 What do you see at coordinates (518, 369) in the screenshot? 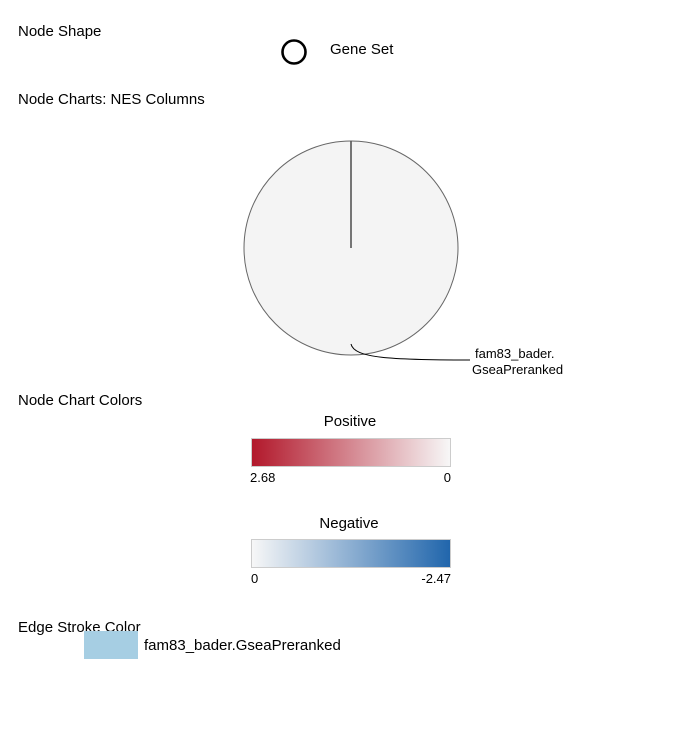
I see `slice-label-line2: GseaPreranked` at bounding box center [518, 369].